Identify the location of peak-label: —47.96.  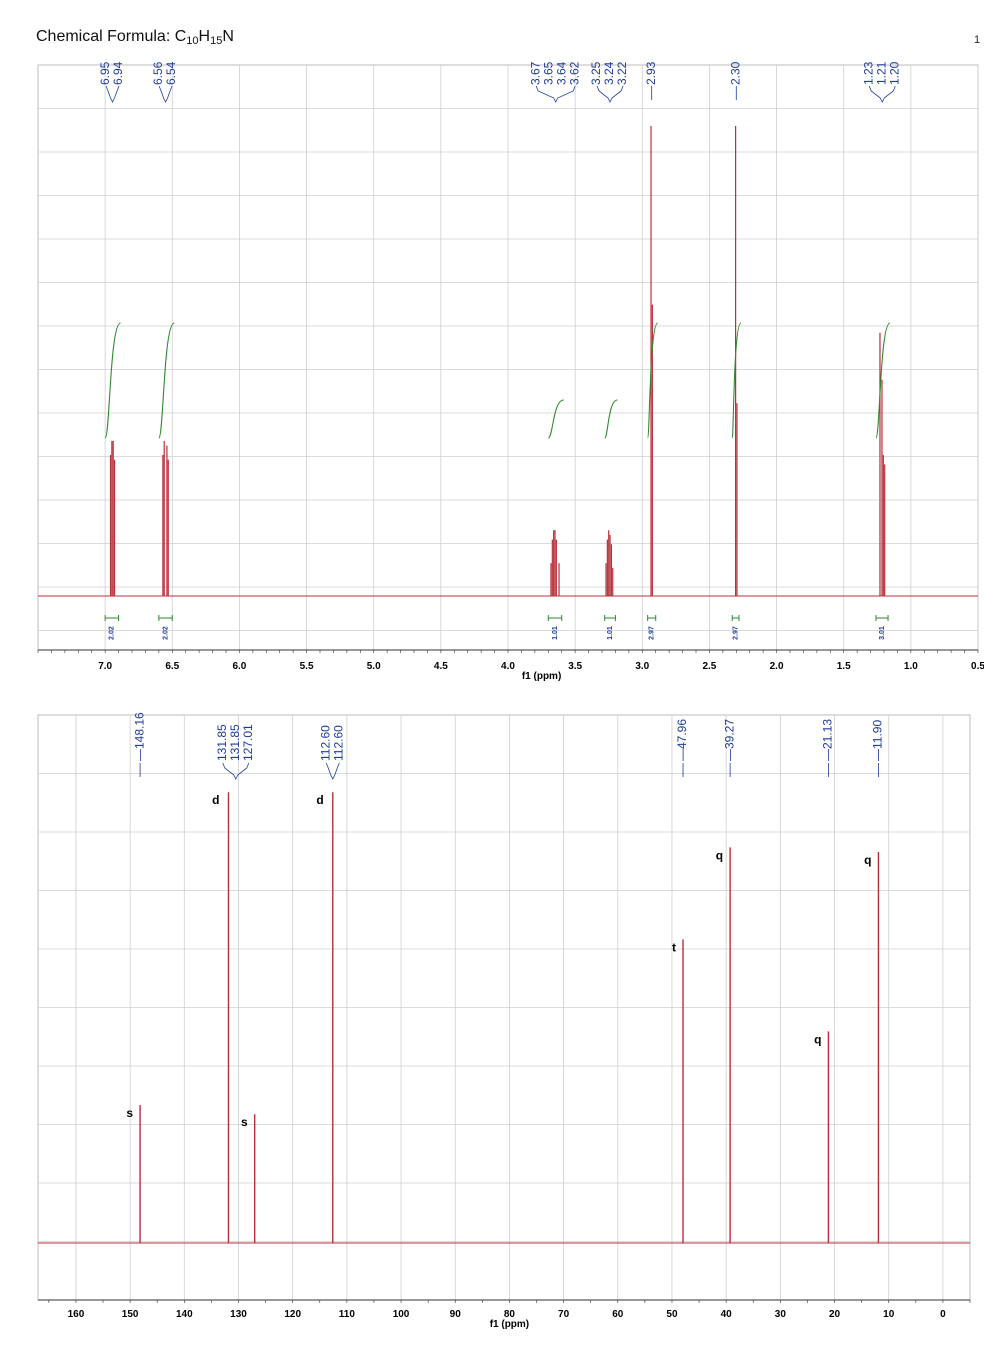
(682, 740).